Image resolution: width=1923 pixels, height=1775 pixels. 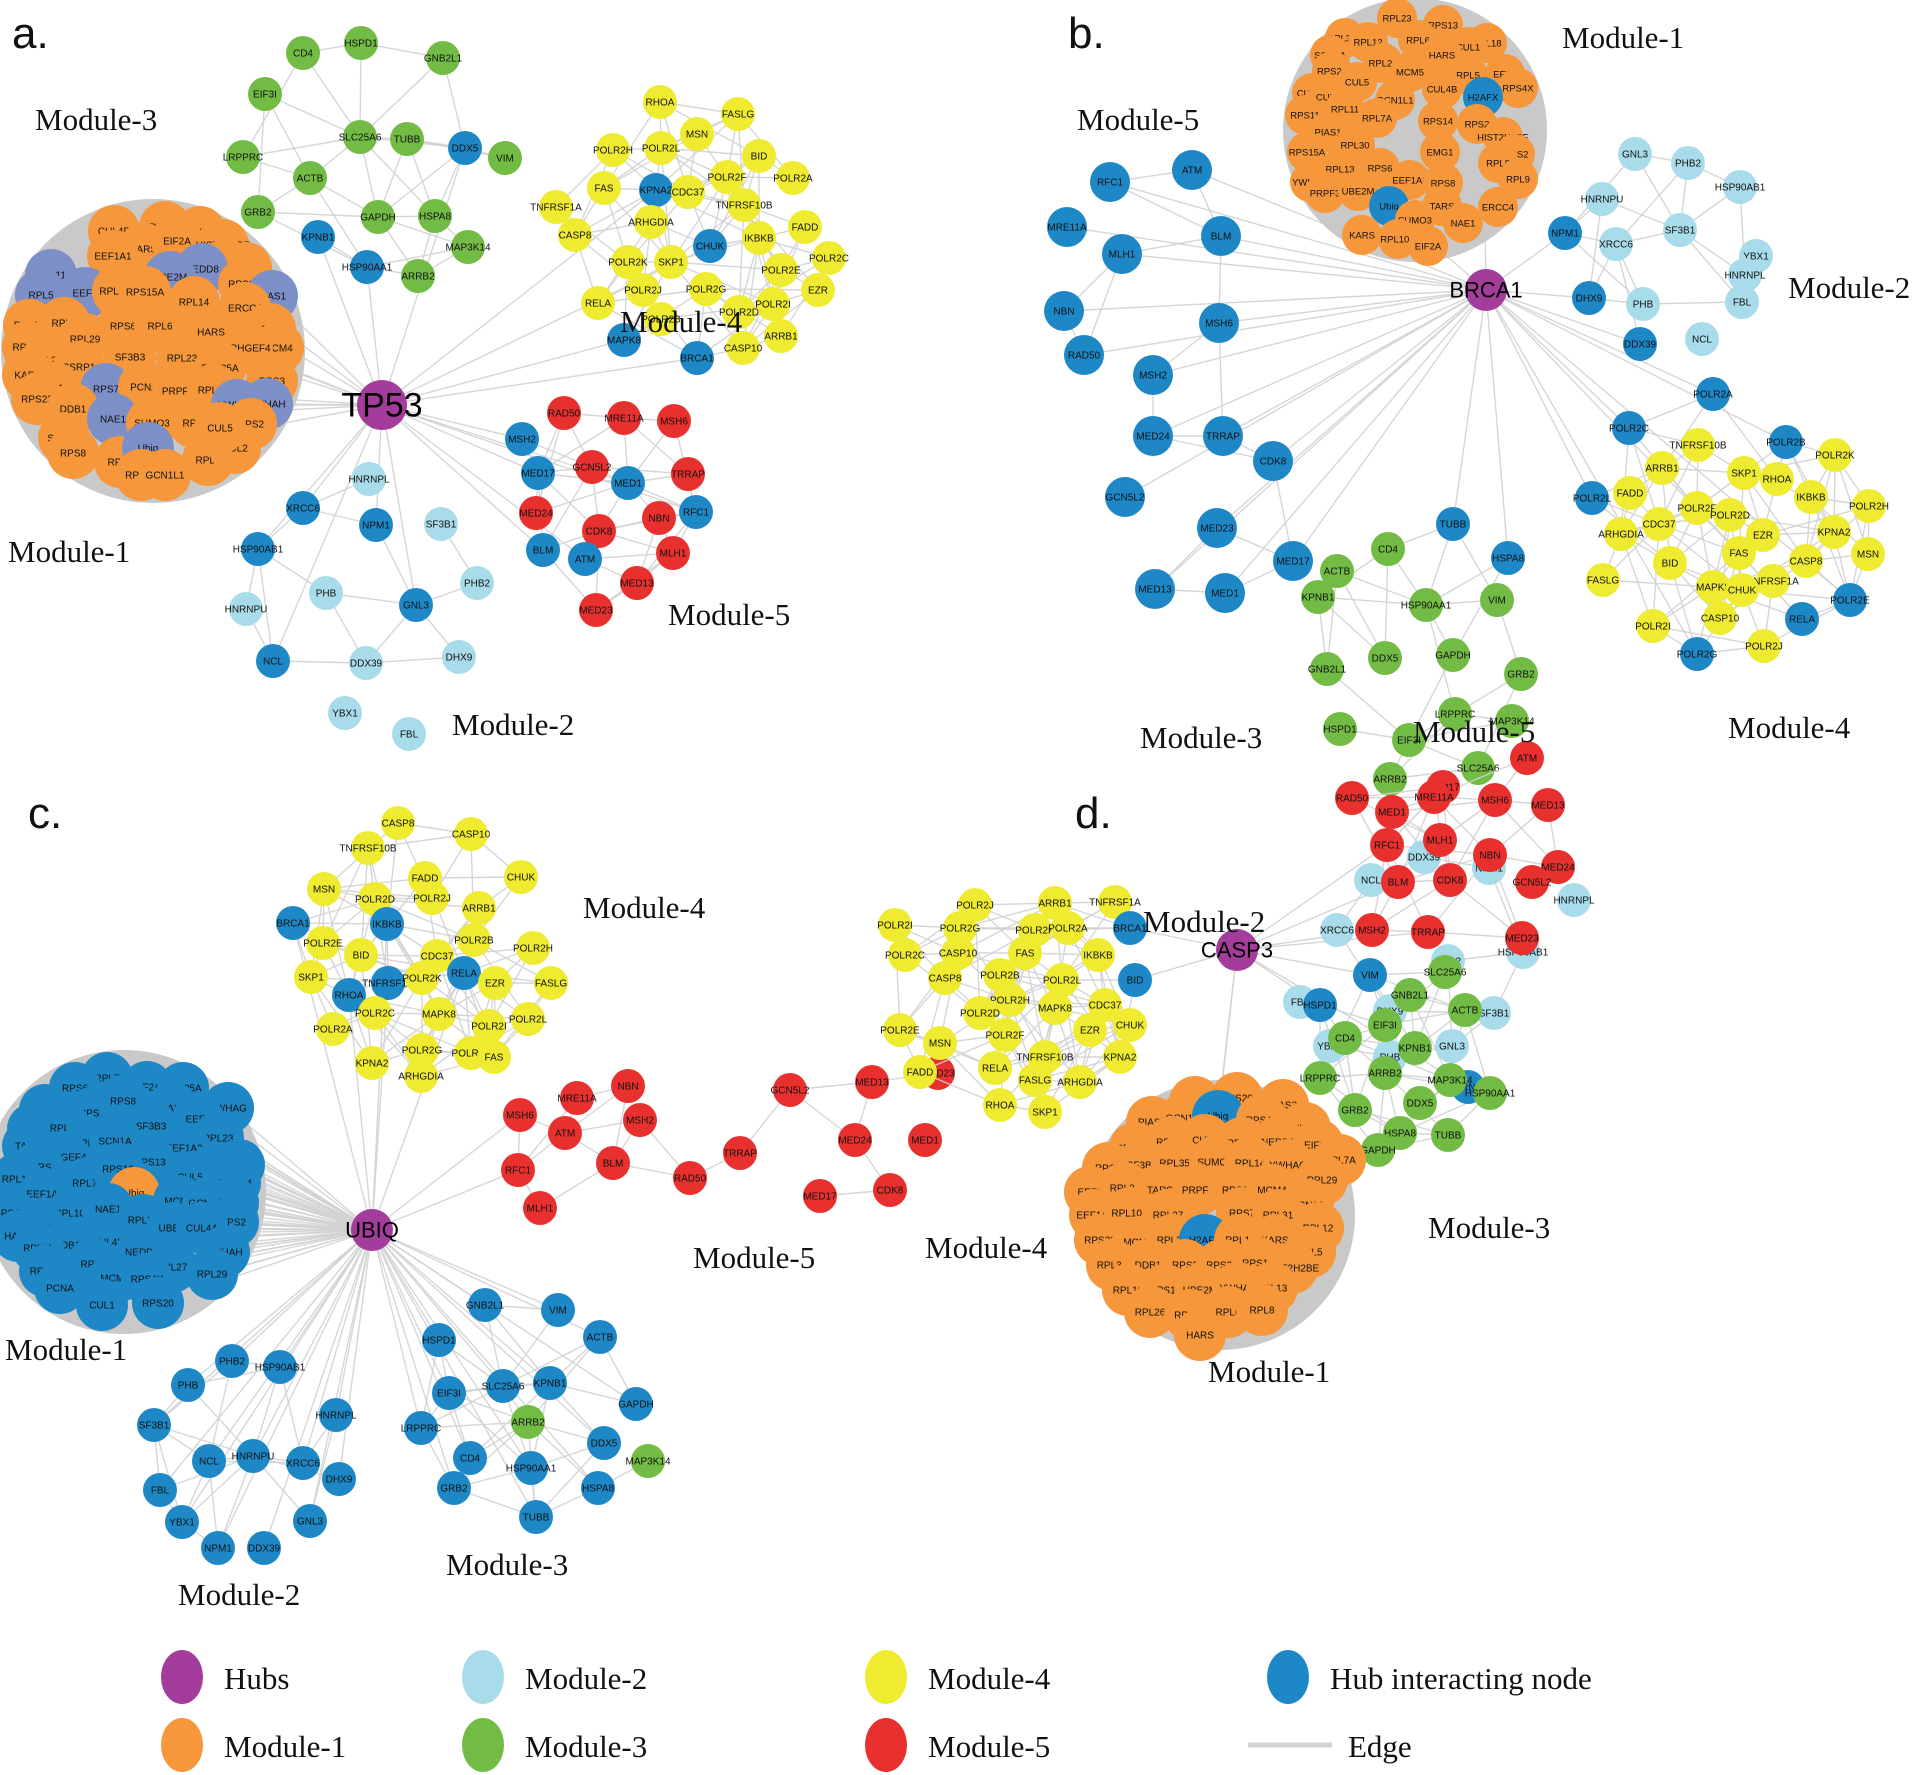 I want to click on node-MSH6, so click(x=674, y=421).